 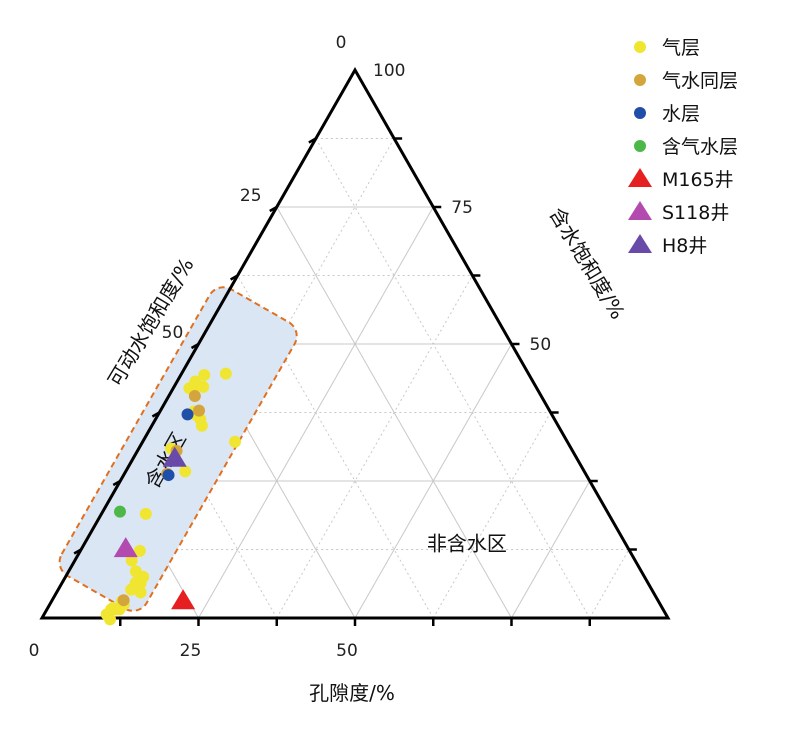 What do you see at coordinates (352, 693) in the screenshot?
I see `x-axis-label: 孔隙度/%` at bounding box center [352, 693].